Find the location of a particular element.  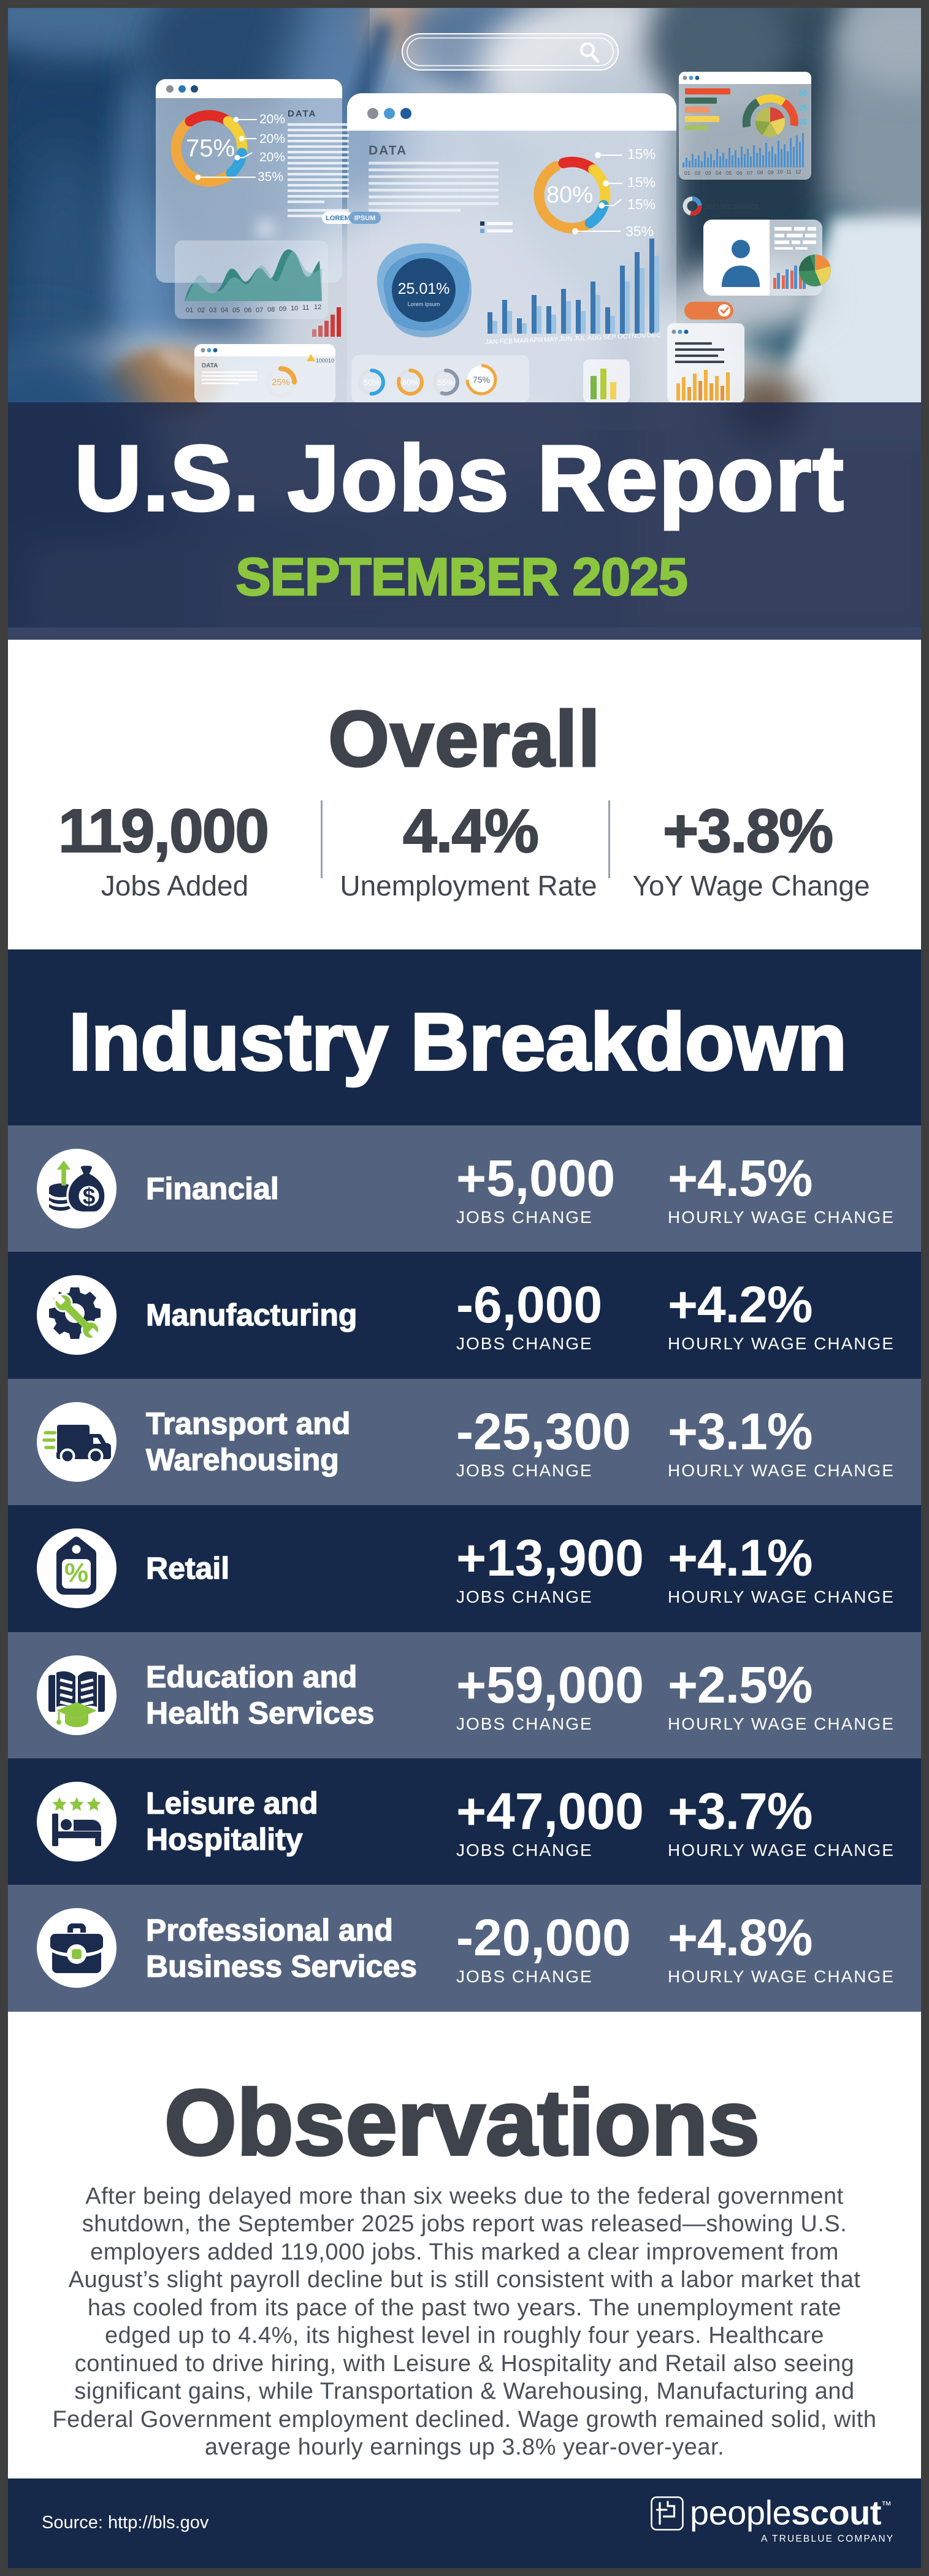

svg-text: JUN is located at coordinates (565, 339).